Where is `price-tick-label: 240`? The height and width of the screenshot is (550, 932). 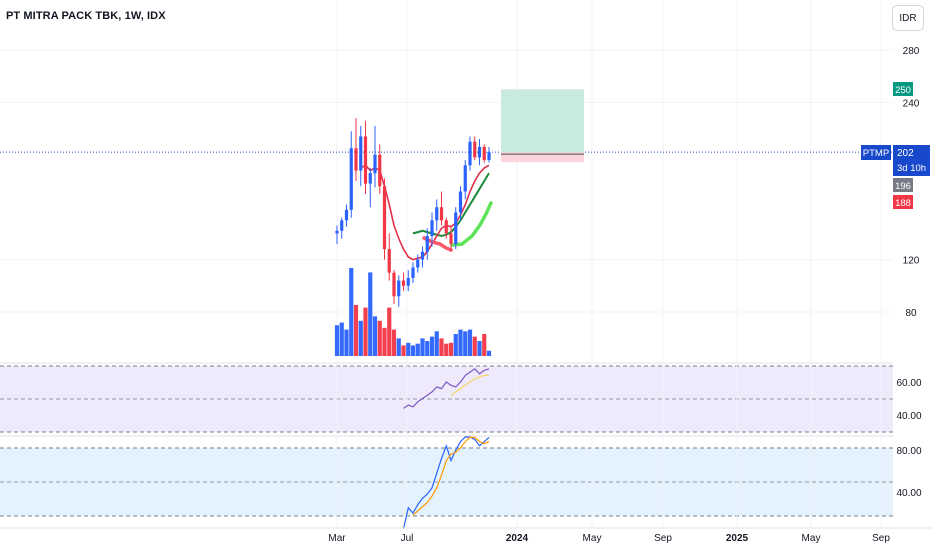 price-tick-label: 240 is located at coordinates (911, 103).